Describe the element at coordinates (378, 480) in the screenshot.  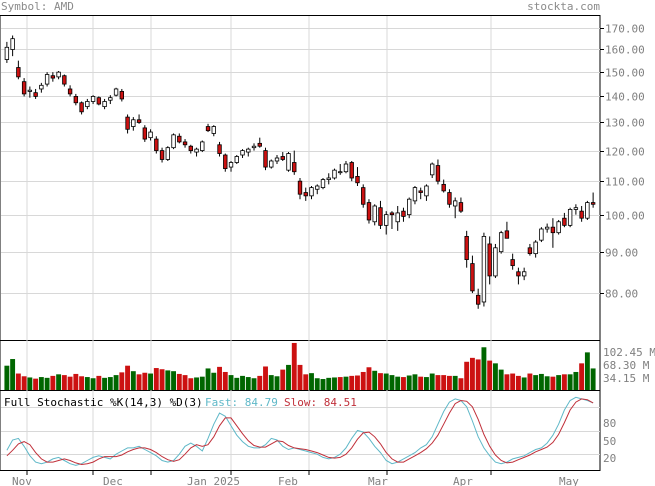
I see `x-axis-label-mar: Mar` at that location.